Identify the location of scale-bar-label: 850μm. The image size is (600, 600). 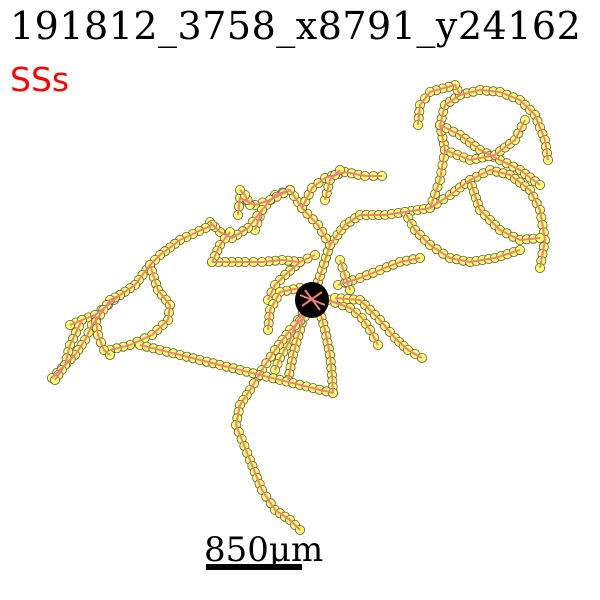
(264, 550).